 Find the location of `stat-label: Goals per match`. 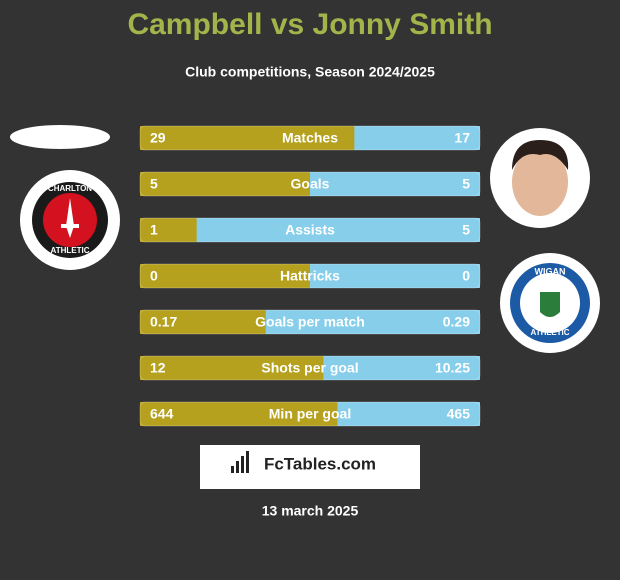

stat-label: Goals per match is located at coordinates (310, 322).